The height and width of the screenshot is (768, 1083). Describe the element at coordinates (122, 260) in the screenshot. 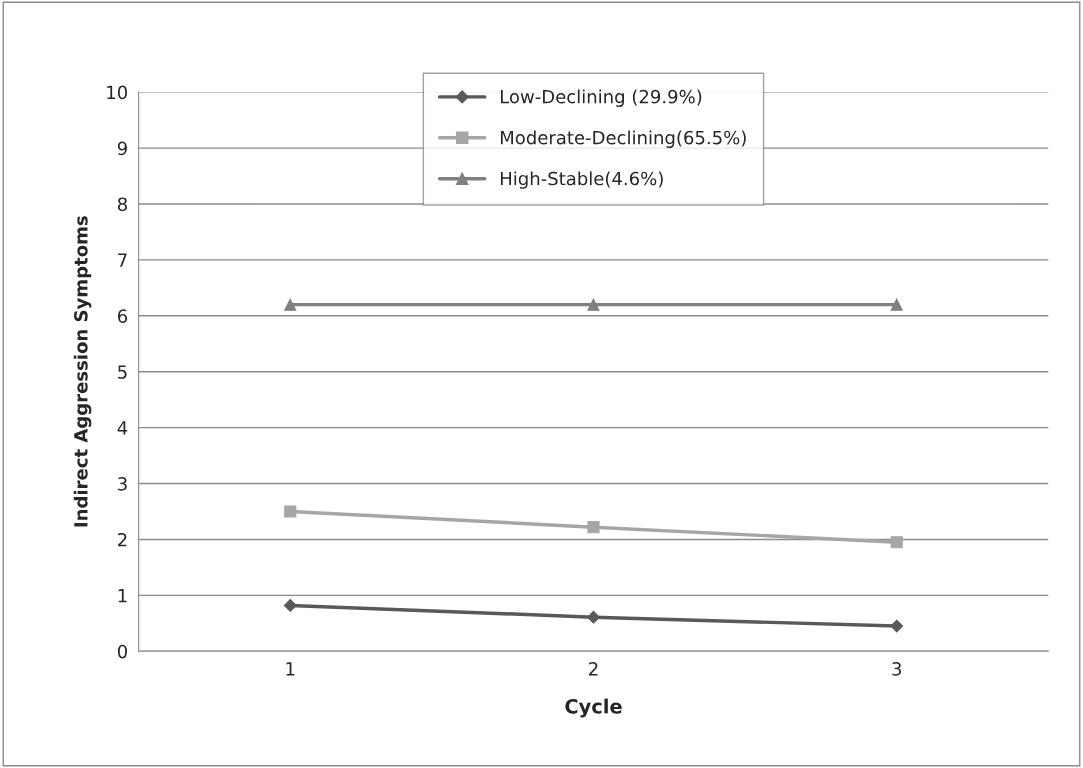

I see `y-tick-label: 7` at that location.